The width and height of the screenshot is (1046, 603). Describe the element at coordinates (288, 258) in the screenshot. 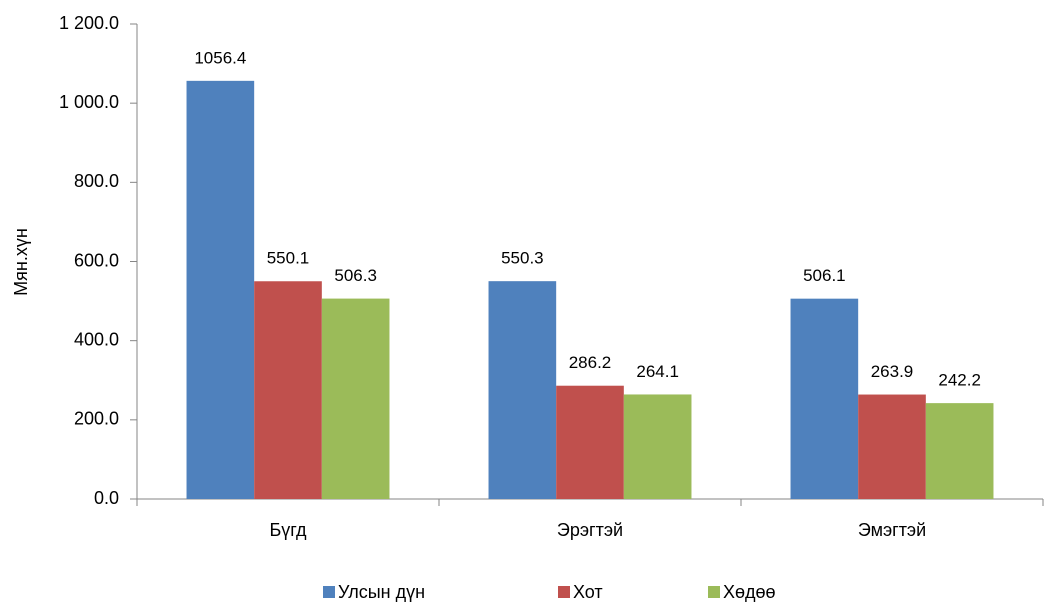

I see `data-label: 550.1` at that location.